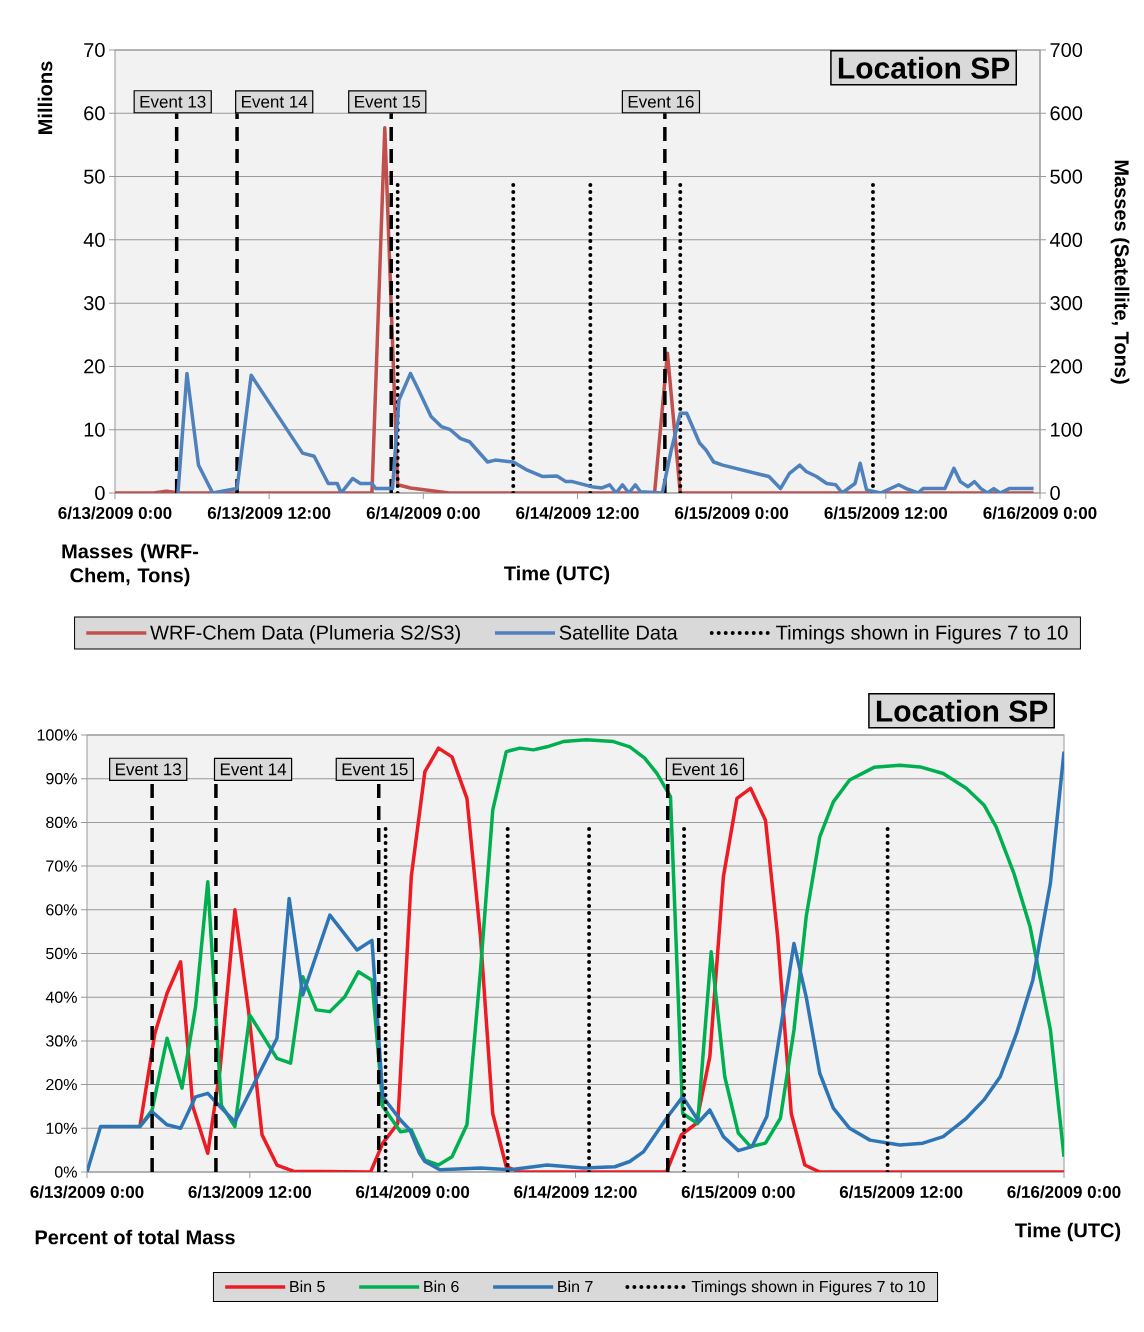 Image resolution: width=1144 pixels, height=1332 pixels. What do you see at coordinates (61, 910) in the screenshot?
I see `y-tick-label: 60%` at bounding box center [61, 910].